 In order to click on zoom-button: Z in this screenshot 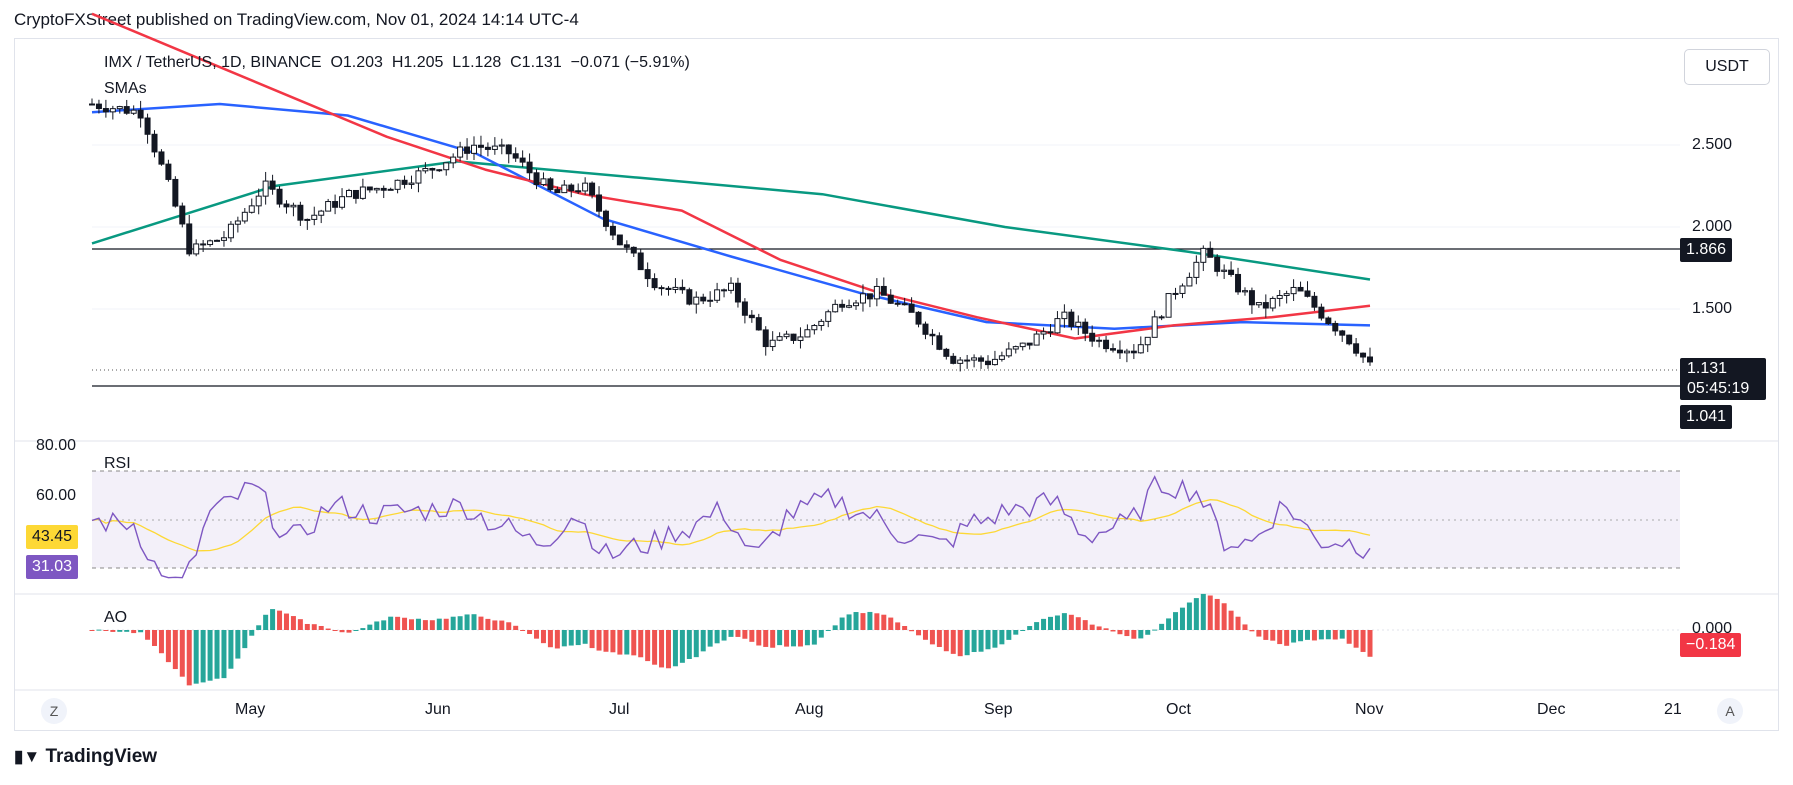, I will do `click(54, 711)`.